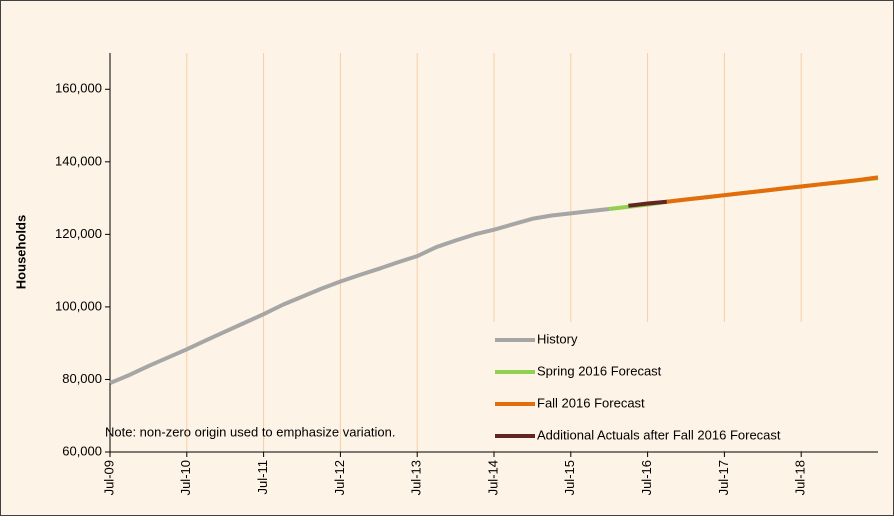 Image resolution: width=894 pixels, height=521 pixels. Describe the element at coordinates (78, 233) in the screenshot. I see `y-tick-label: 120,000` at that location.